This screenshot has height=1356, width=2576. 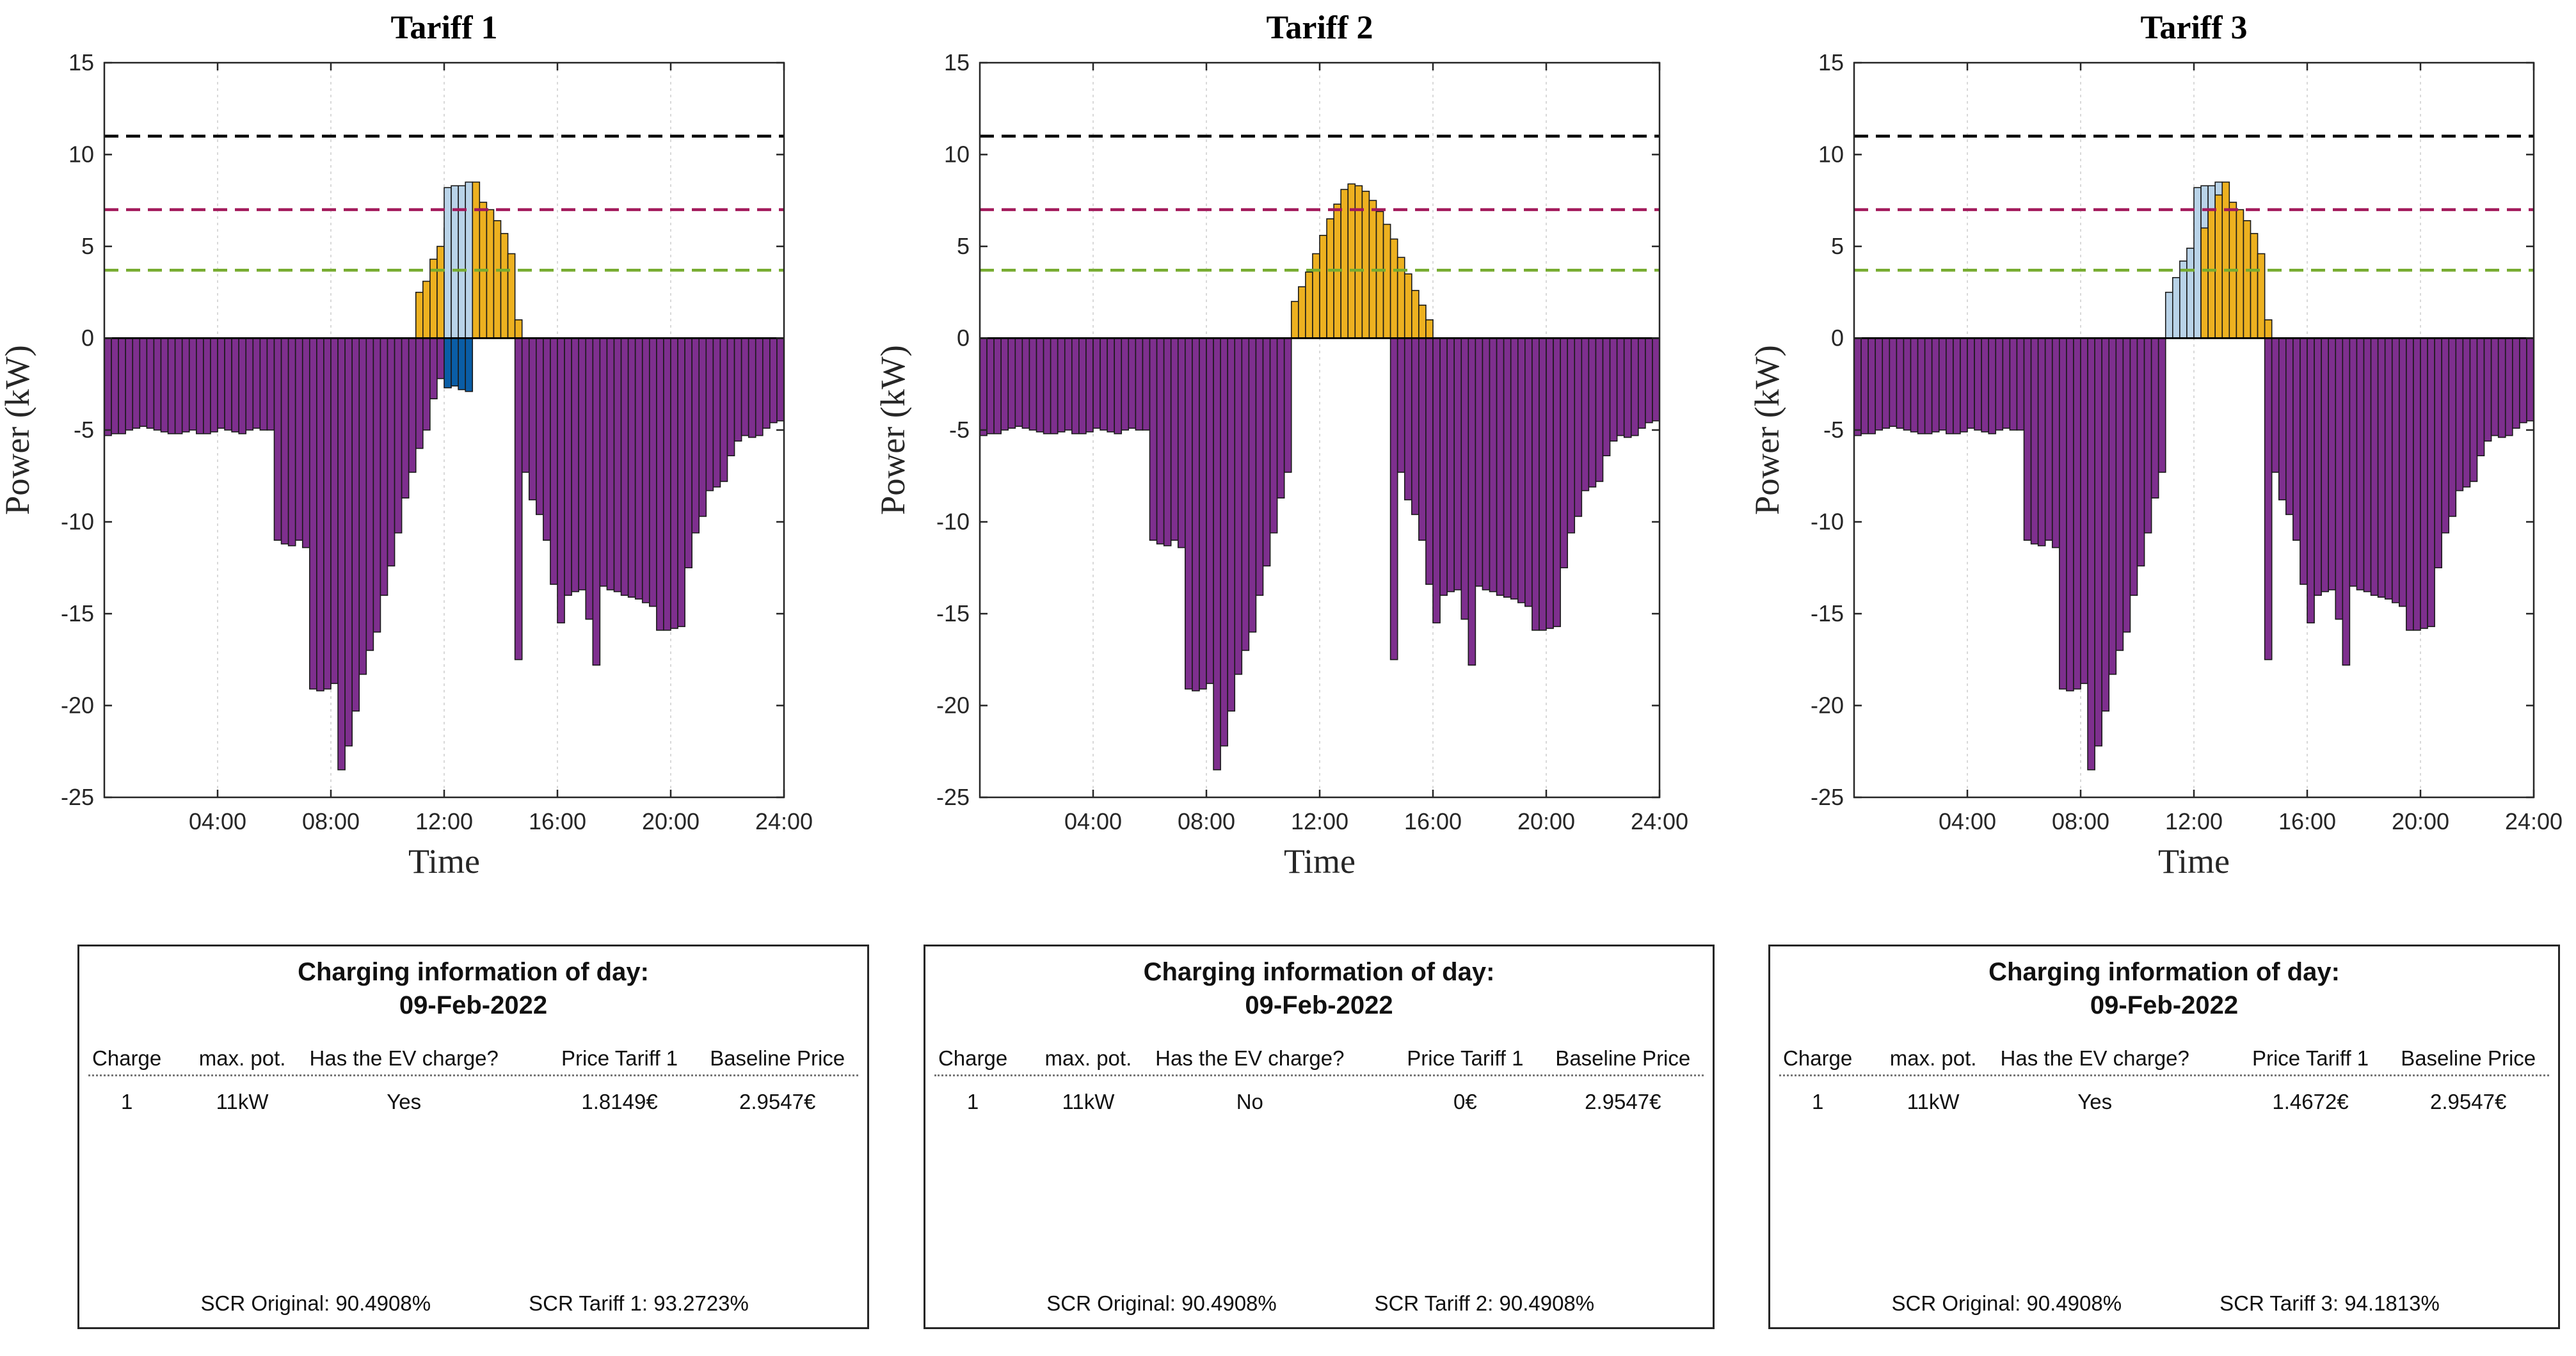 What do you see at coordinates (2194, 821) in the screenshot?
I see `x-tick-label: 12:00` at bounding box center [2194, 821].